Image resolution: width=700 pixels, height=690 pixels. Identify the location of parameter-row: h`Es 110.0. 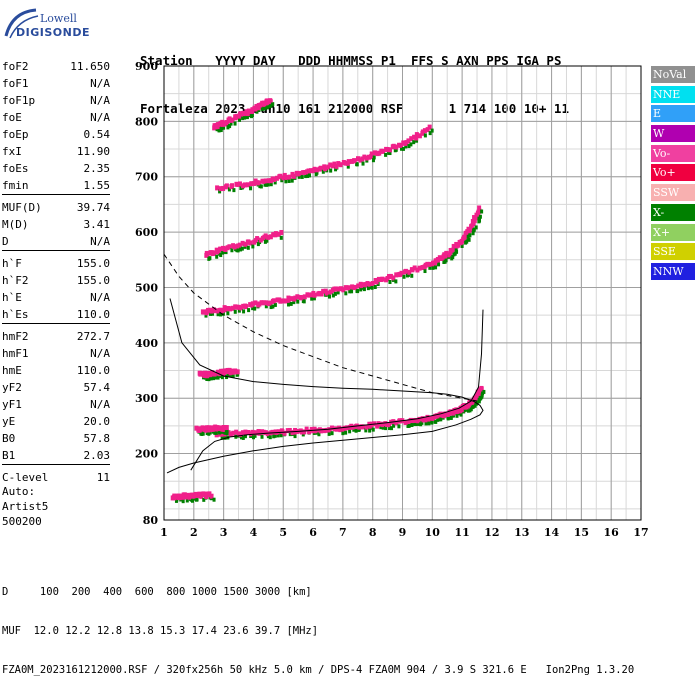
(56, 314).